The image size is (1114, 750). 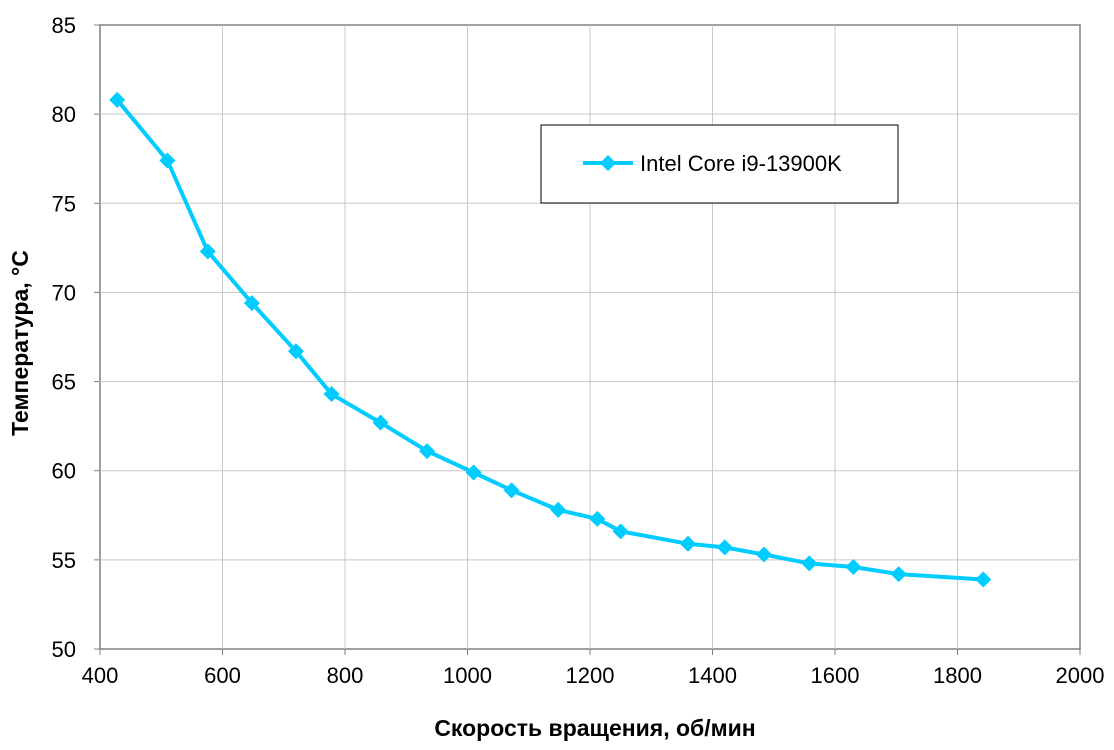 I want to click on y-tick-labels: 50 55 60 65 70 75 80 85, so click(x=64, y=337).